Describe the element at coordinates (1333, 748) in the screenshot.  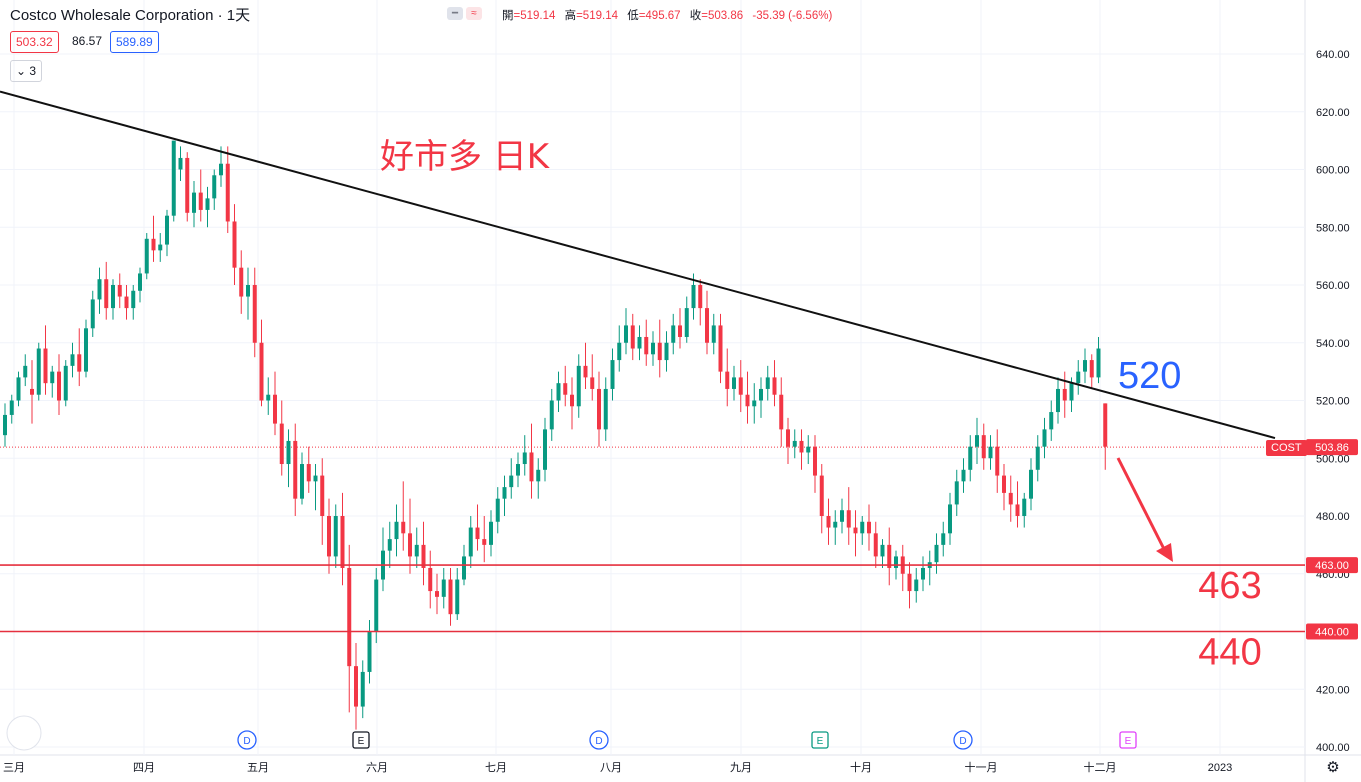
I see `price-axis-label: 400.00` at that location.